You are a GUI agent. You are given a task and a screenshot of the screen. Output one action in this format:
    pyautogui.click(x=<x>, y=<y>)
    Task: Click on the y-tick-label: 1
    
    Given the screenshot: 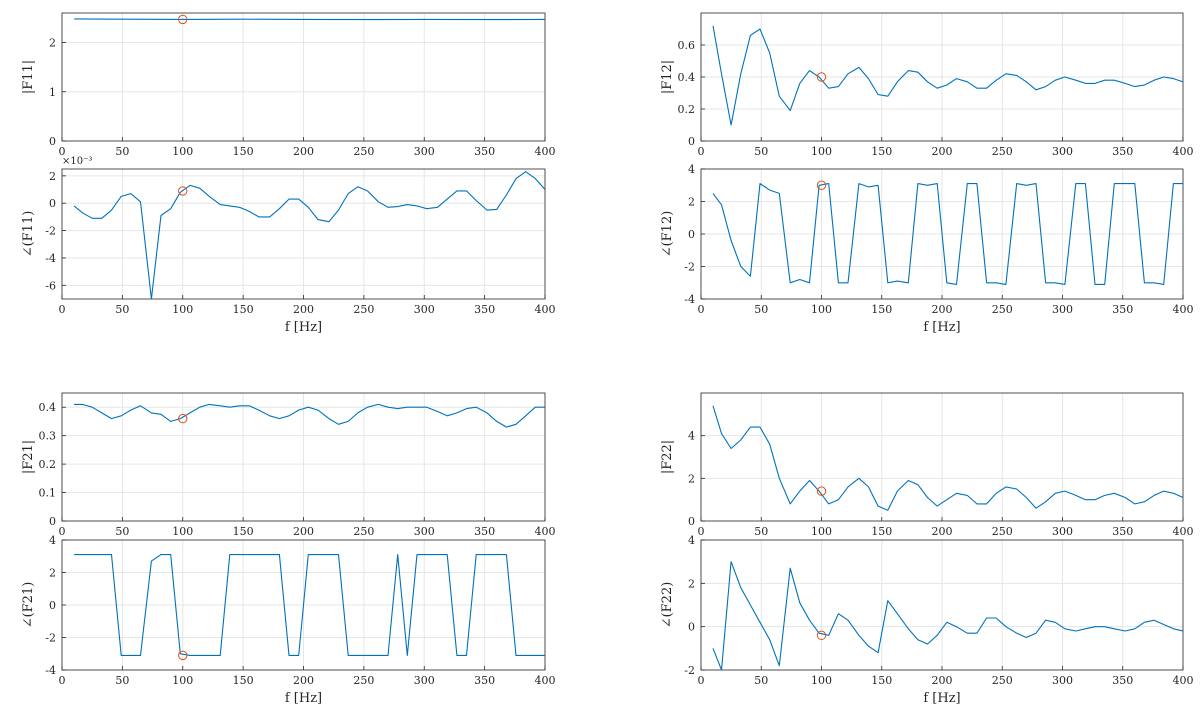 What is the action you would take?
    pyautogui.click(x=52, y=92)
    